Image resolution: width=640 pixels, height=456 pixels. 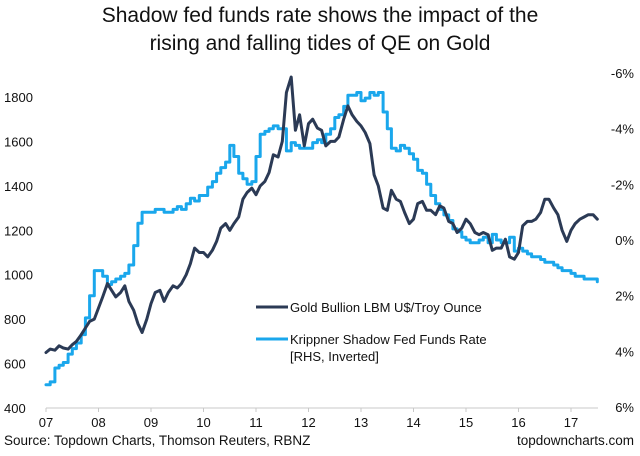 What do you see at coordinates (46, 422) in the screenshot?
I see `x-tick-label: 07` at bounding box center [46, 422].